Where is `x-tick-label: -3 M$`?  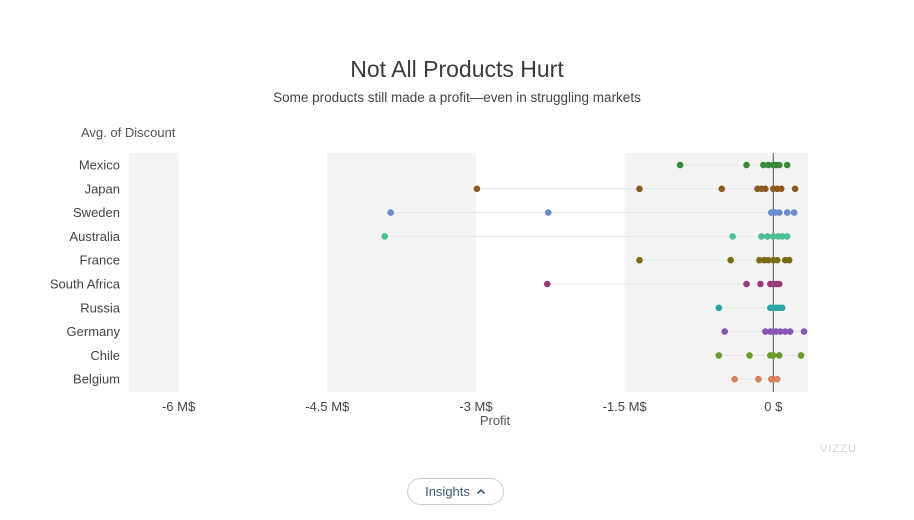
x-tick-label: -3 M$ is located at coordinates (476, 406).